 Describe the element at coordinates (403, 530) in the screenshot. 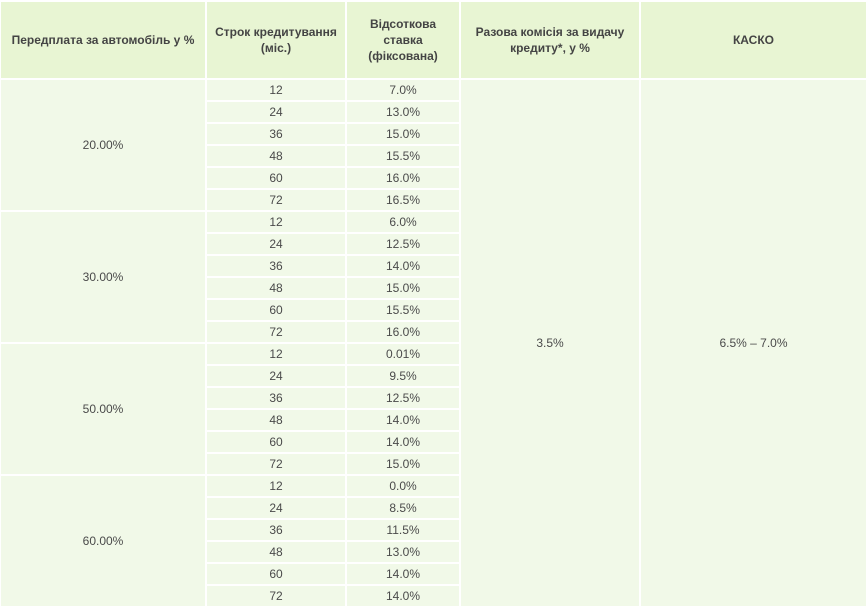

I see `rate-cell: 11.5%` at that location.